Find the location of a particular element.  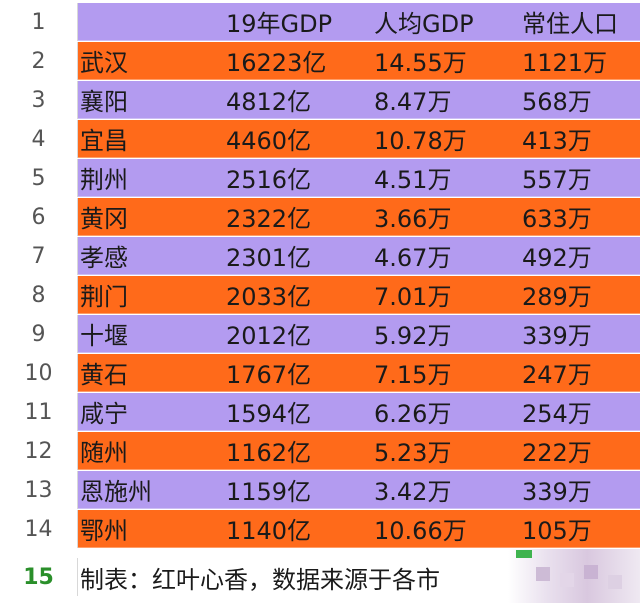

cell-city: 武汉 is located at coordinates (104, 63).